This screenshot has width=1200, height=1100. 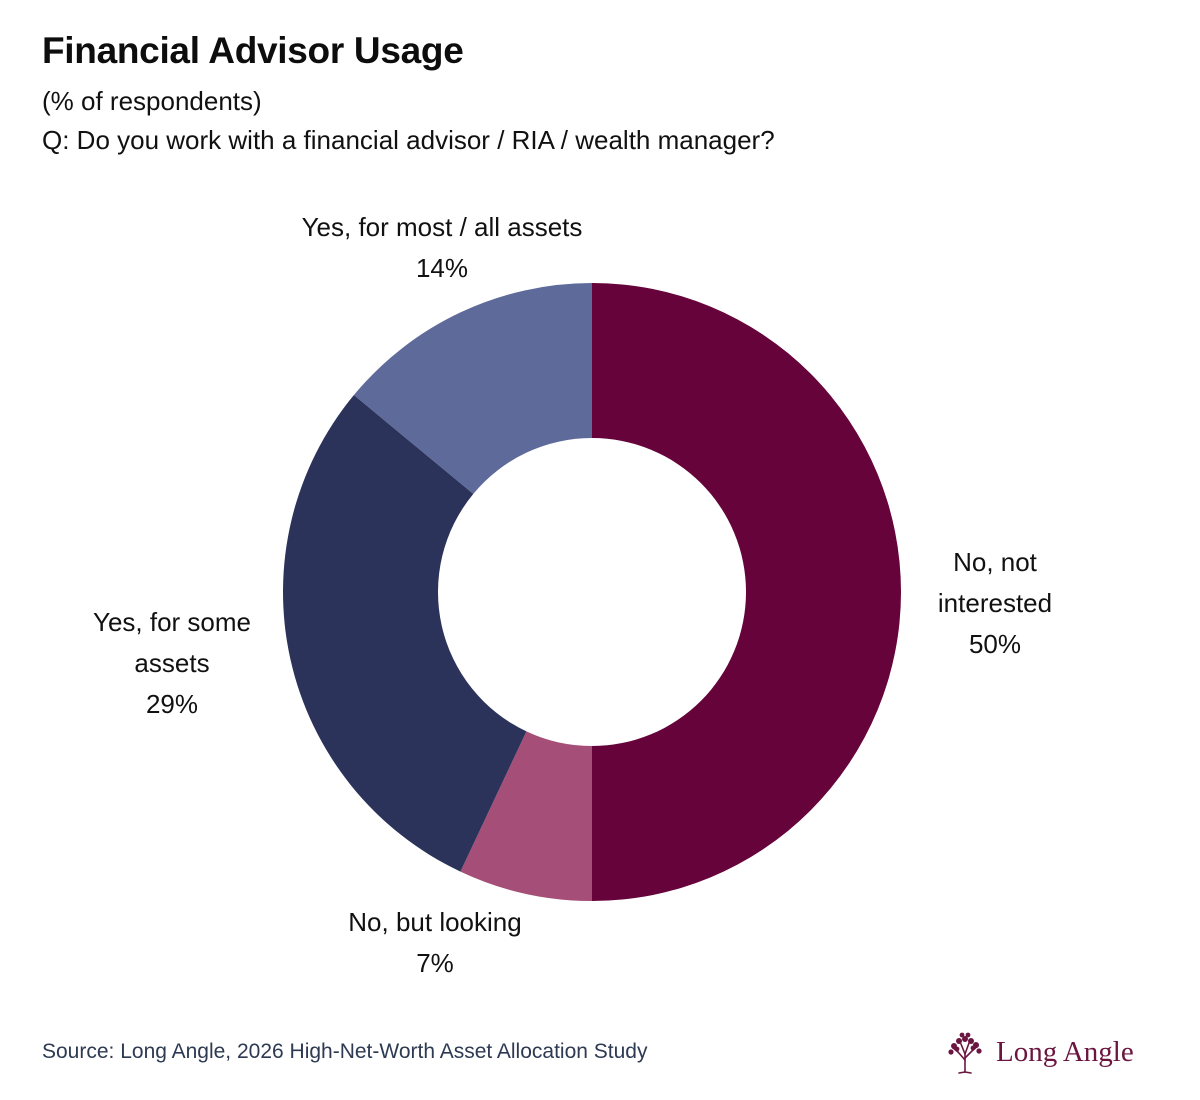 I want to click on label-yes-some-line1: Yes, for some, so click(x=171, y=622).